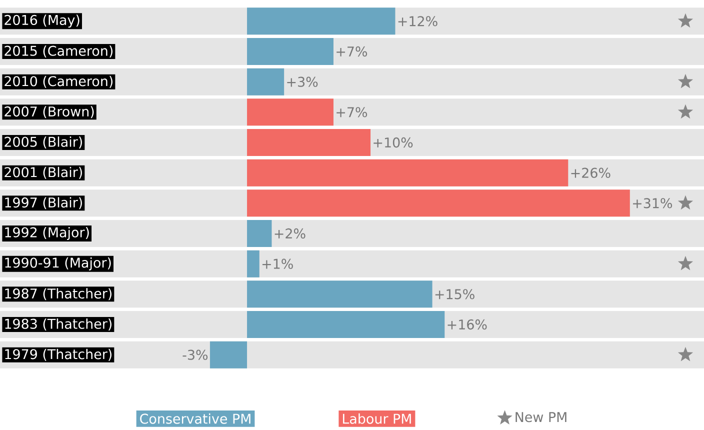 The width and height of the screenshot is (704, 430). What do you see at coordinates (58, 263) in the screenshot?
I see `y-tick-label: 1990-91 (Major)` at bounding box center [58, 263].